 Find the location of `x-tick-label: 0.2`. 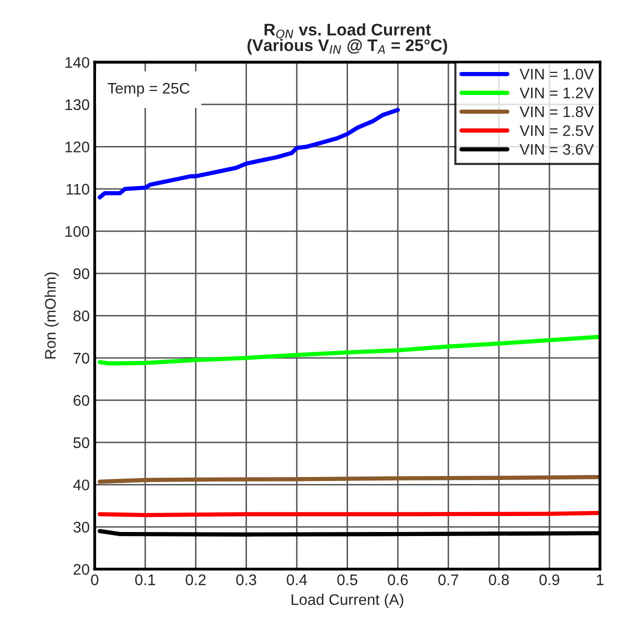

x-tick-label: 0.2 is located at coordinates (196, 580).